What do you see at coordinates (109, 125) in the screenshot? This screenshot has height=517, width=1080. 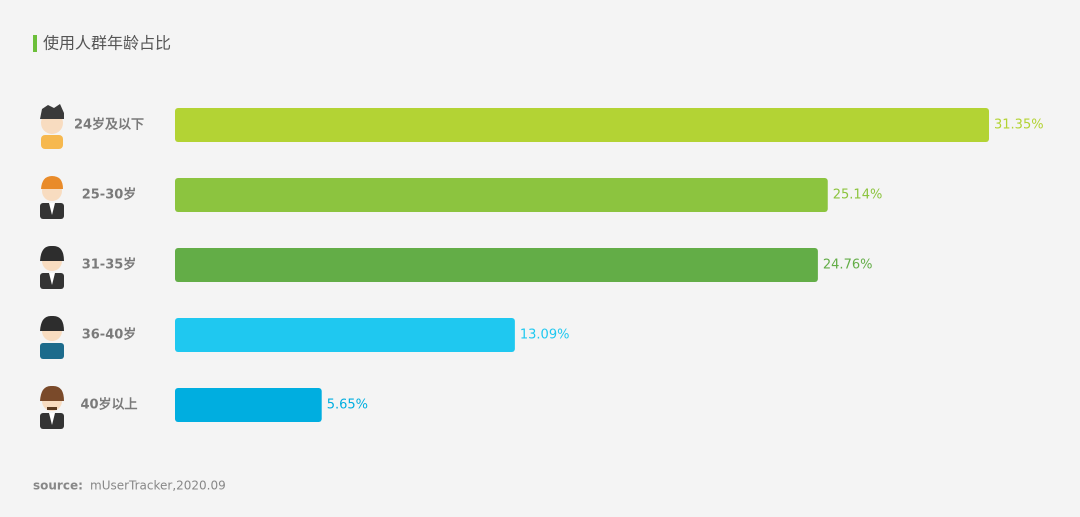 I see `category-label: 24岁及以下` at bounding box center [109, 125].